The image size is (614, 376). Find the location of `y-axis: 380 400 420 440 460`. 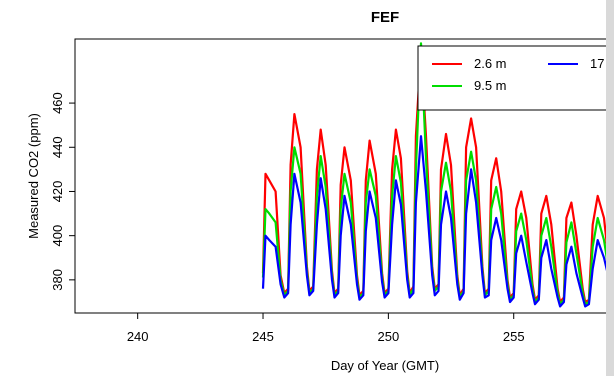

y-axis: 380 400 420 440 460 is located at coordinates (62, 191).